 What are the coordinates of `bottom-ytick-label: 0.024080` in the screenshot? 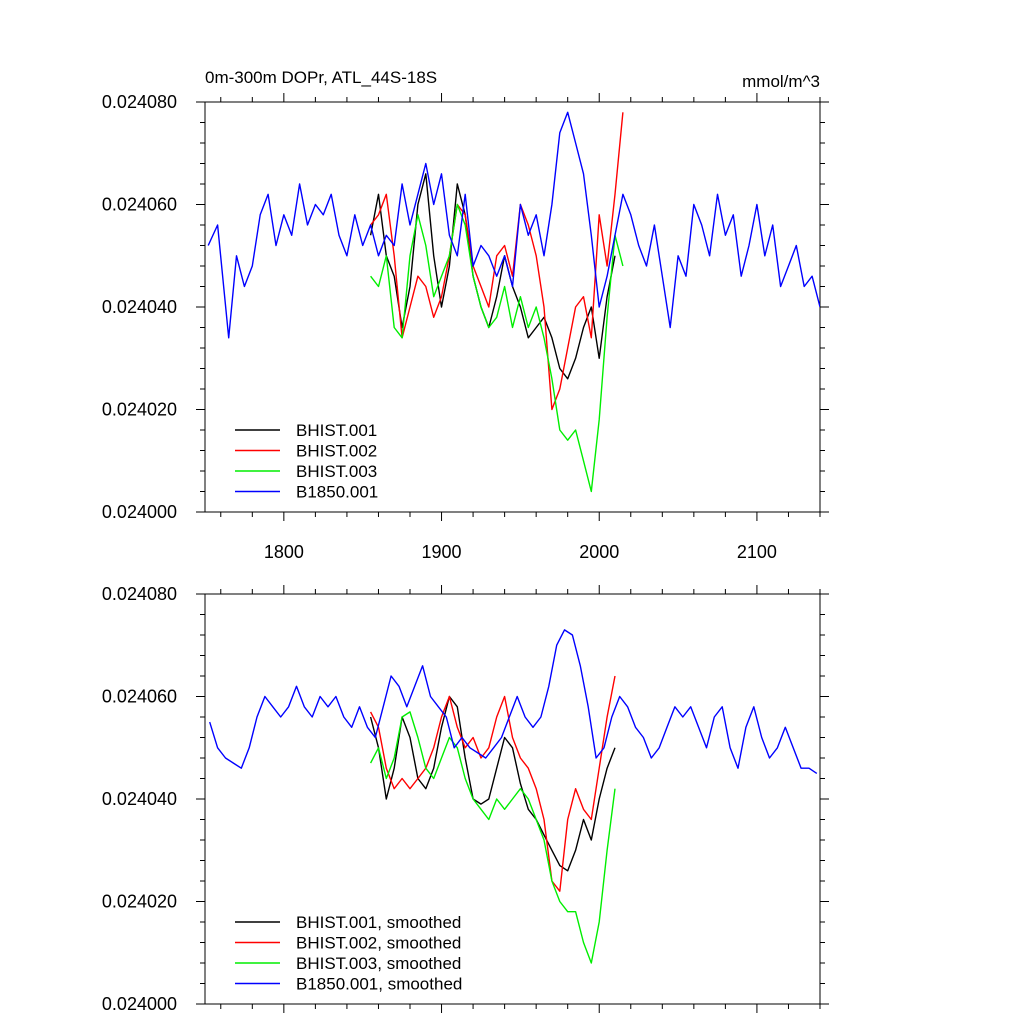 It's located at (139, 594).